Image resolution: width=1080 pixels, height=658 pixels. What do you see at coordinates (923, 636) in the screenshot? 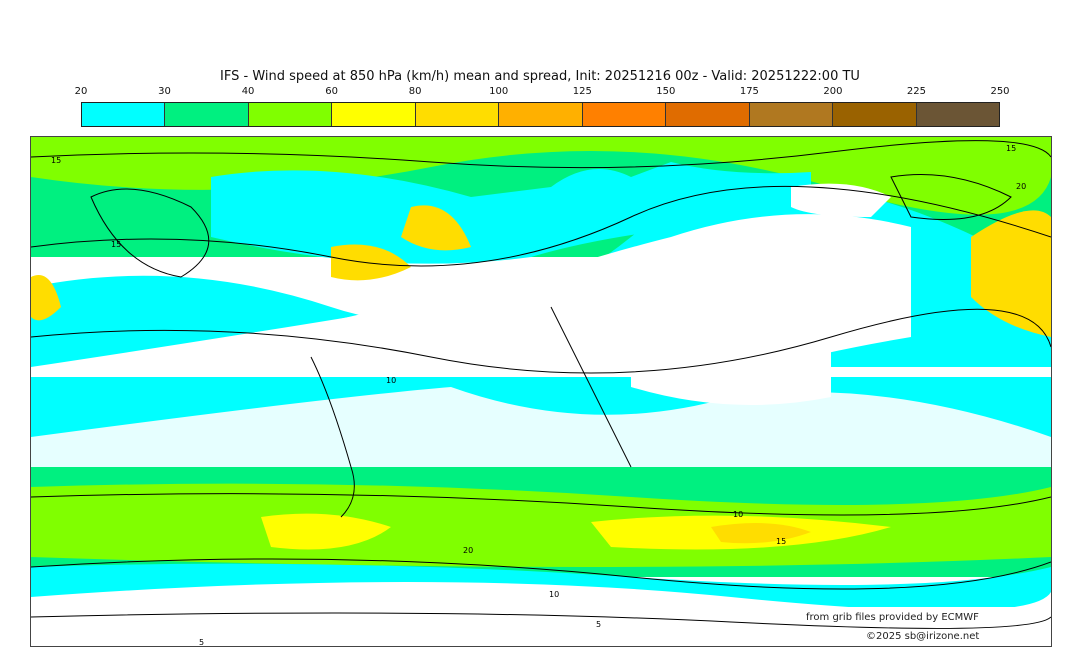
I see `copyright: ©2025 sb@irizone.net` at bounding box center [923, 636].